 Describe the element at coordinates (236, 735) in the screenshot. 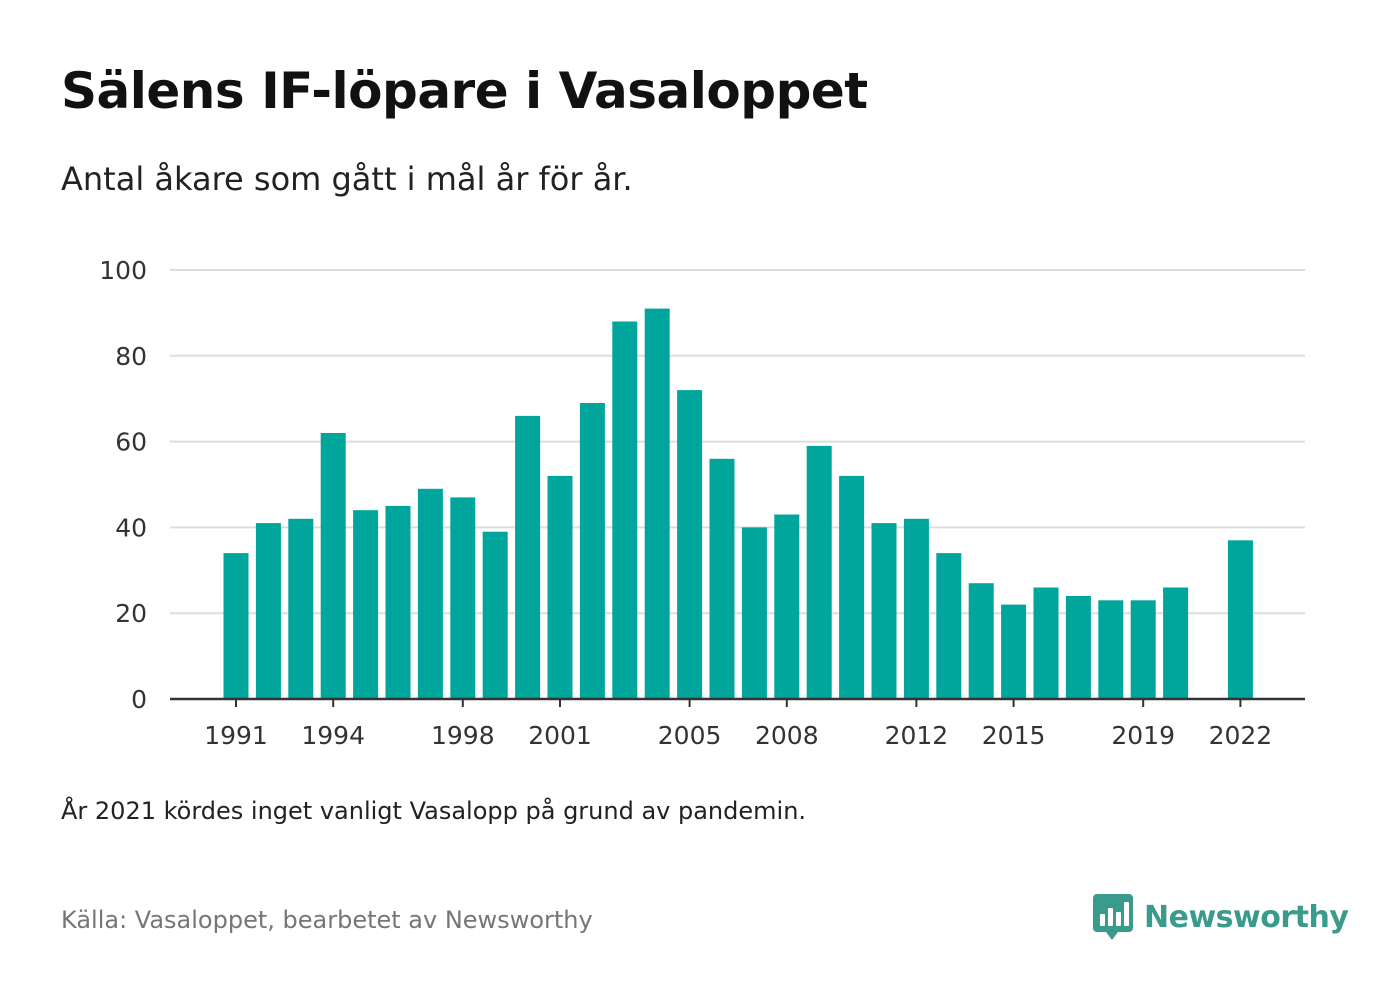

I see `x-tick-label: 1991` at that location.